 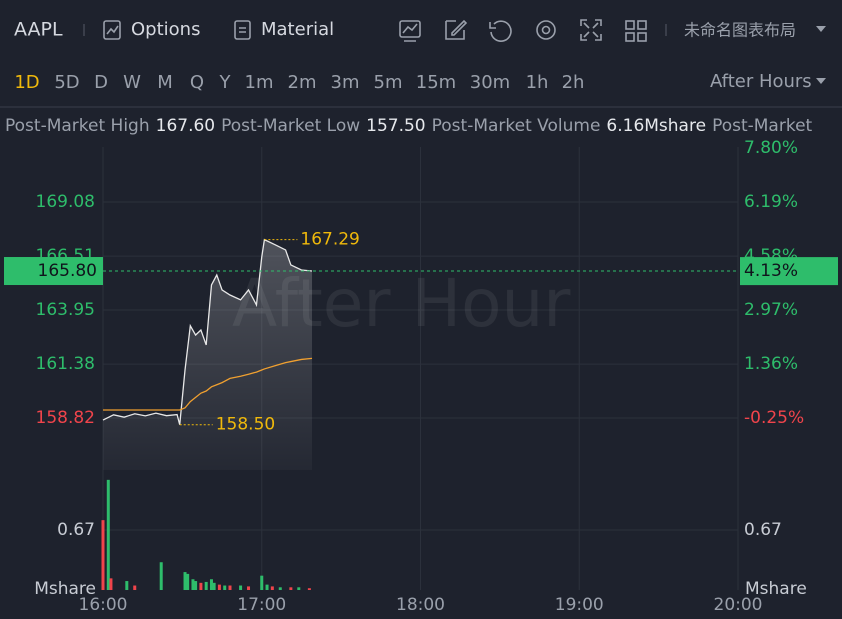 What do you see at coordinates (771, 271) in the screenshot?
I see `current-pct-label: 4.13%` at bounding box center [771, 271].